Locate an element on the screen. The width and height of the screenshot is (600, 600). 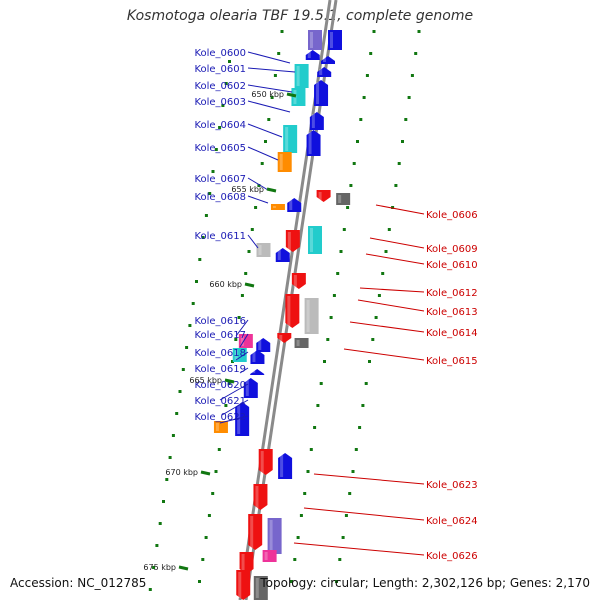
kbp-scale-label: 660 kbp is located at coordinates (225, 284).